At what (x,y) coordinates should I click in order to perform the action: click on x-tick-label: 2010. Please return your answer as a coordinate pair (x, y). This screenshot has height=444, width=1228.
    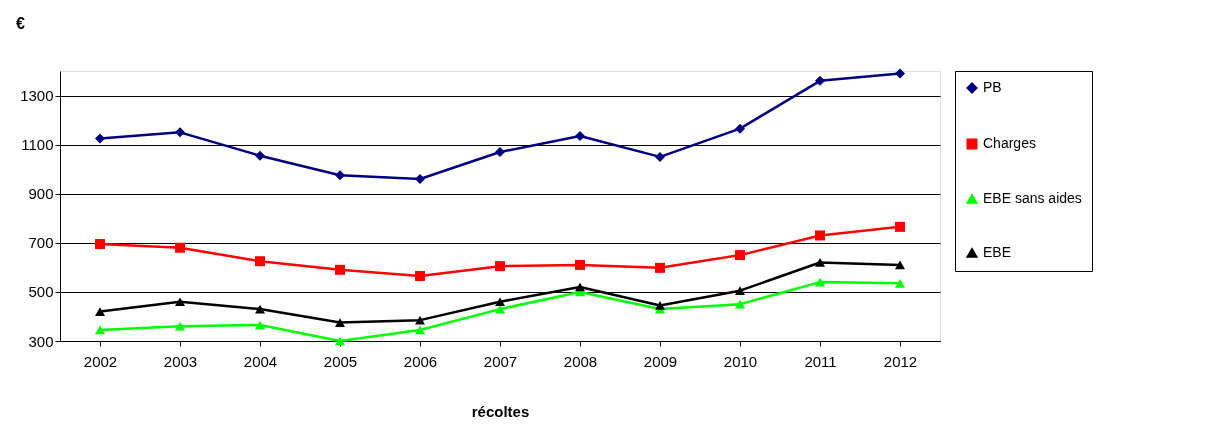
    Looking at the image, I should click on (740, 361).